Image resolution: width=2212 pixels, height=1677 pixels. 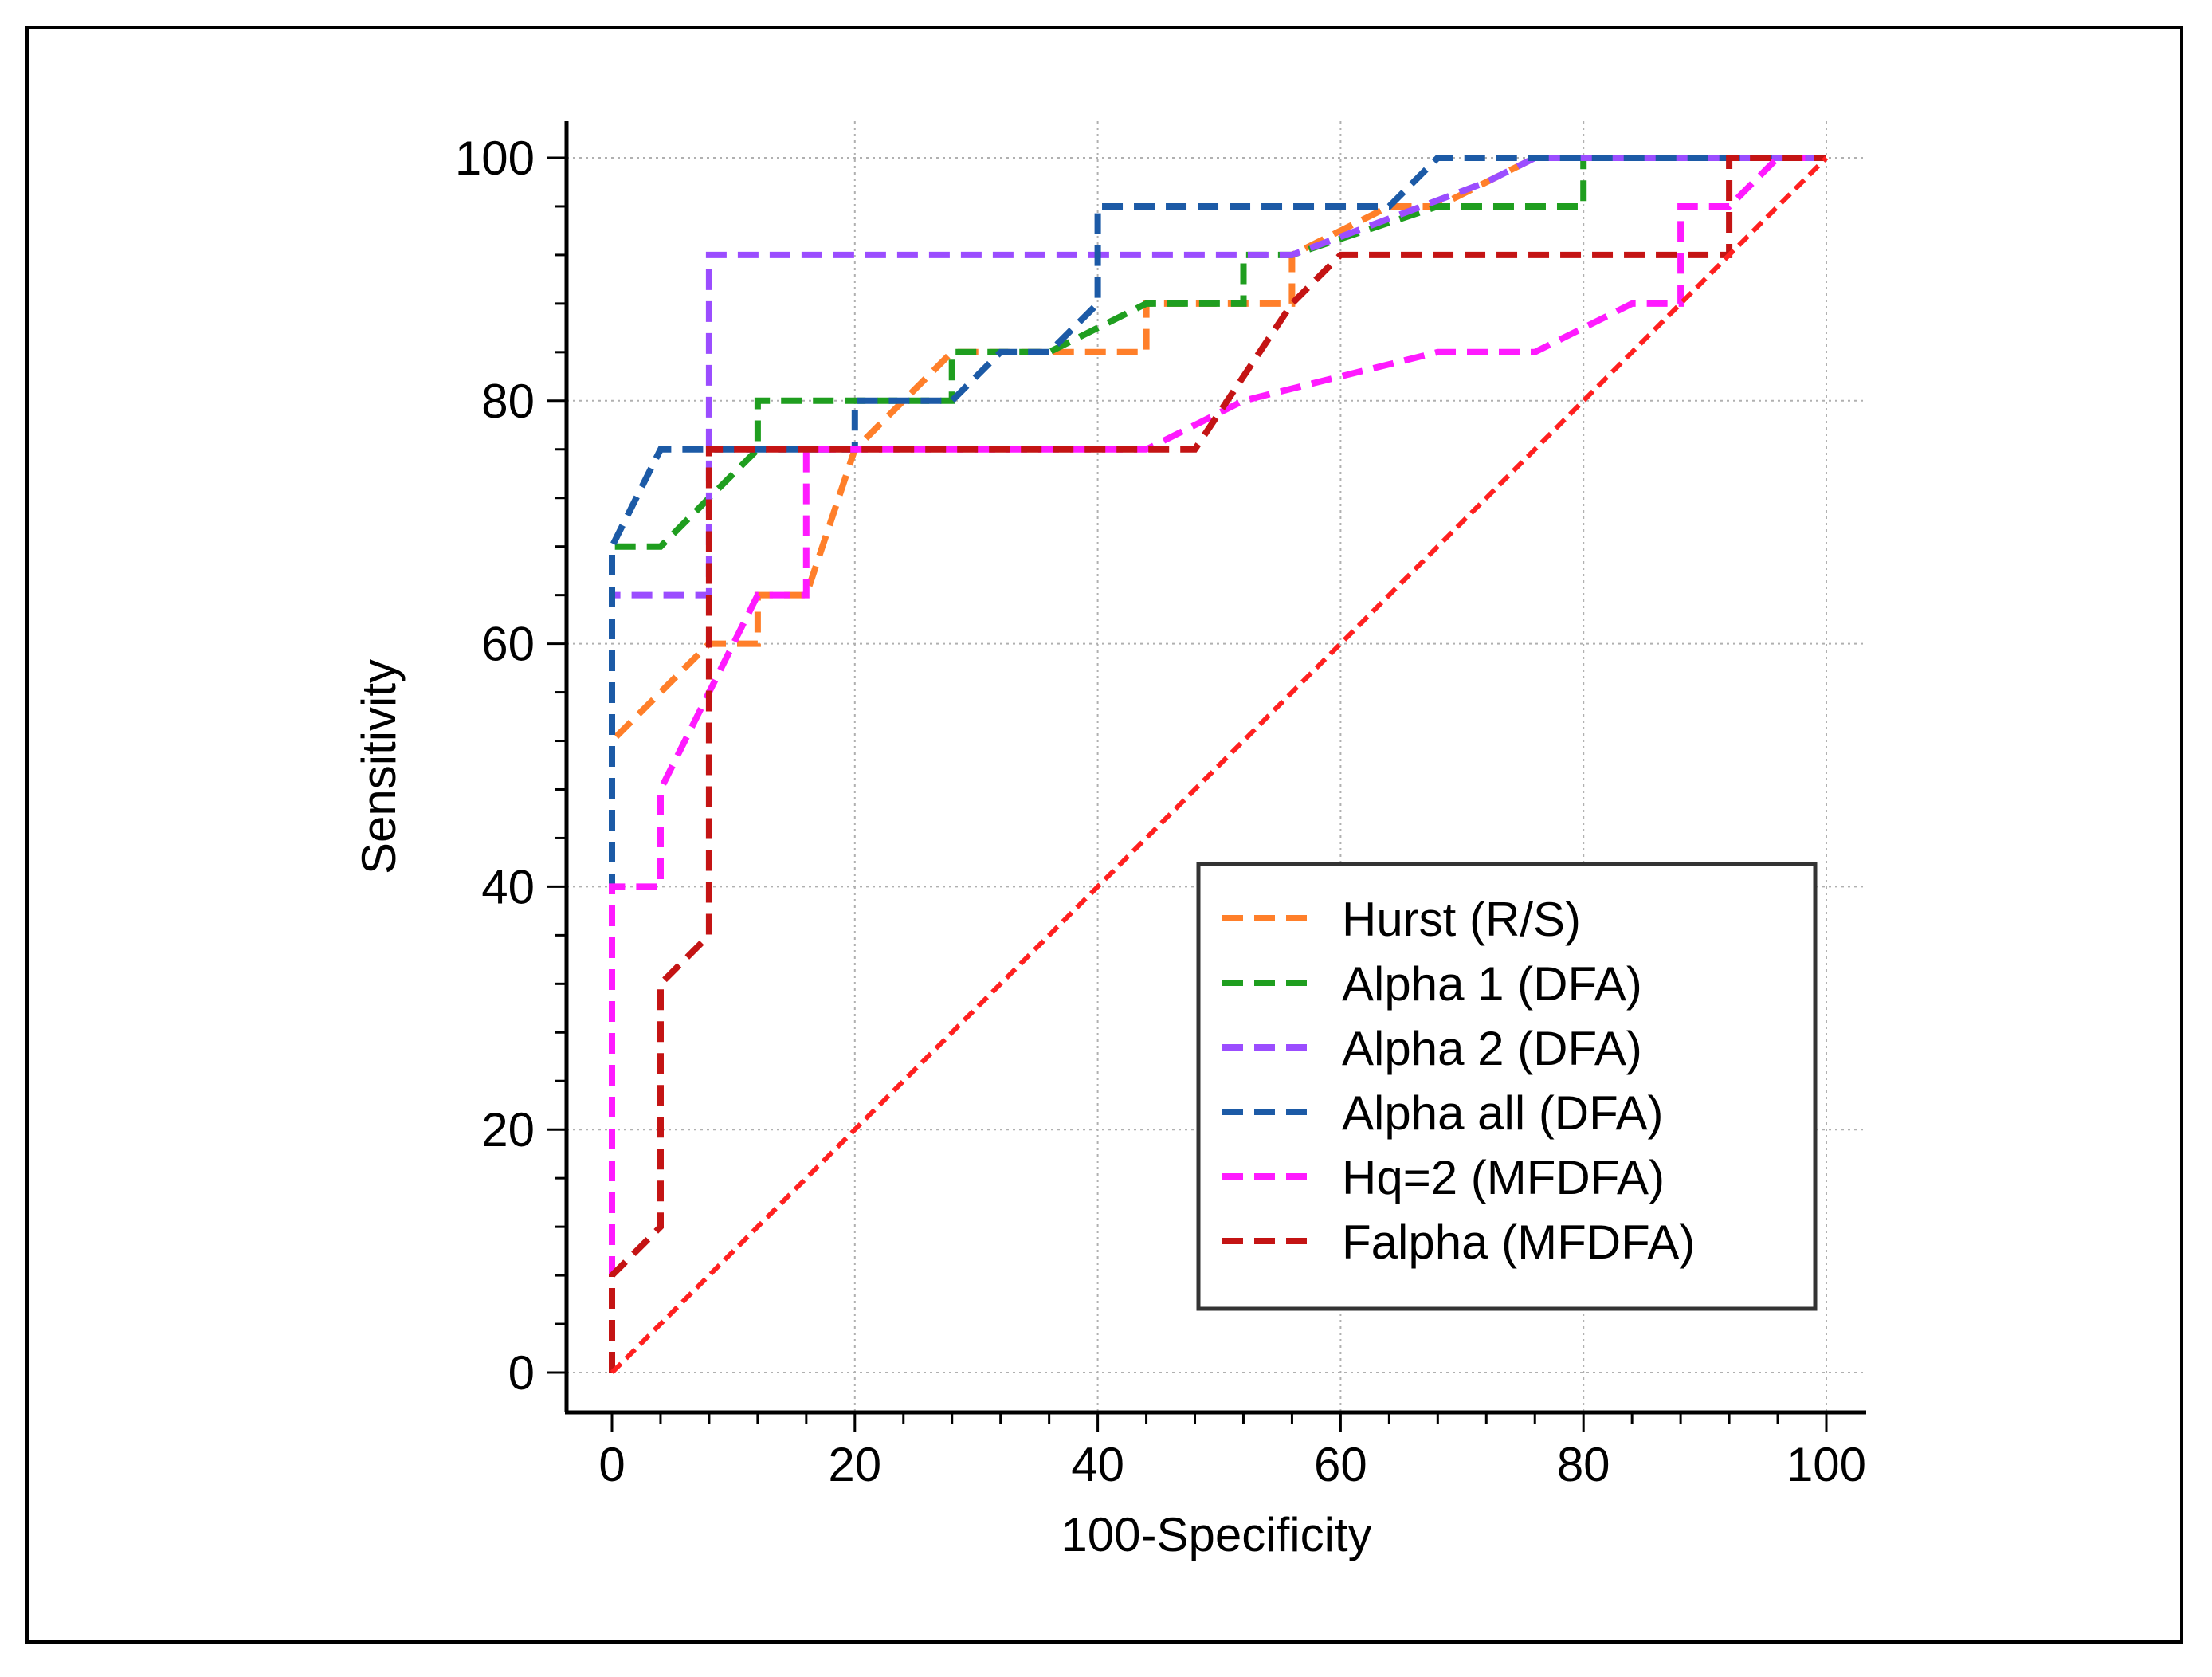 What do you see at coordinates (1583, 1465) in the screenshot?
I see `x-tick-label: 80` at bounding box center [1583, 1465].